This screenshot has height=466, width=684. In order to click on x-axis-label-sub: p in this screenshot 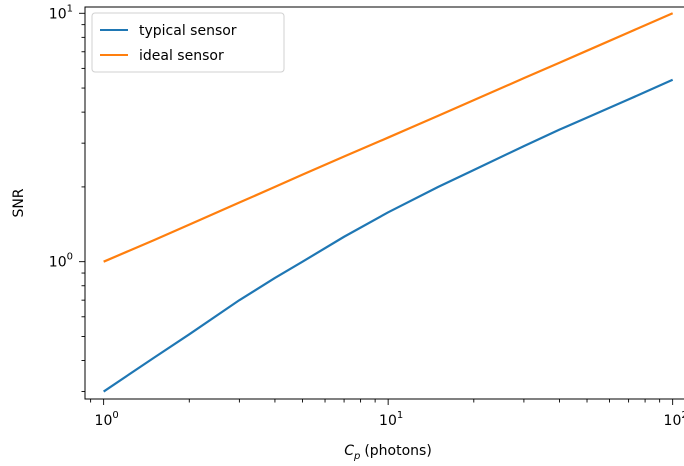, I will do `click(356, 456)`.